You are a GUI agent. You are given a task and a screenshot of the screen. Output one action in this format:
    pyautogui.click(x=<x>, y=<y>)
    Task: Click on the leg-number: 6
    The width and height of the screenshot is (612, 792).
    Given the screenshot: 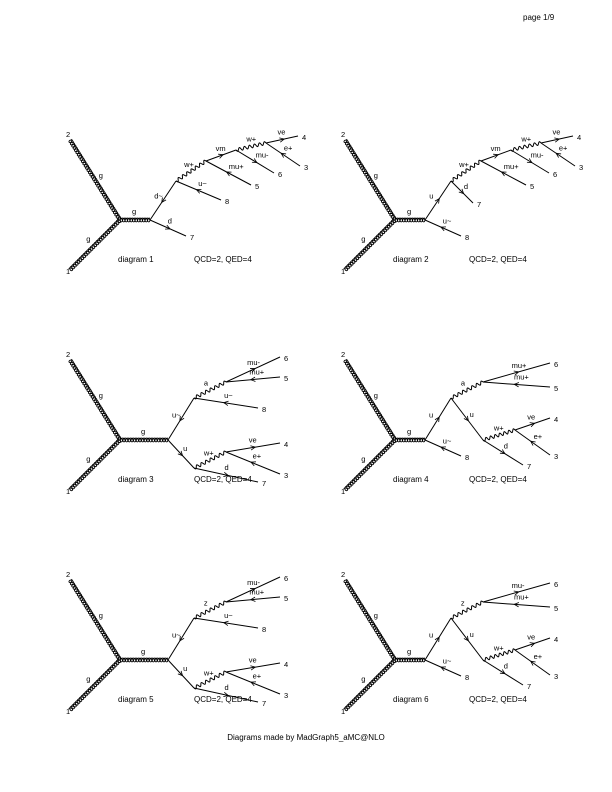 What is the action you would take?
    pyautogui.click(x=556, y=364)
    